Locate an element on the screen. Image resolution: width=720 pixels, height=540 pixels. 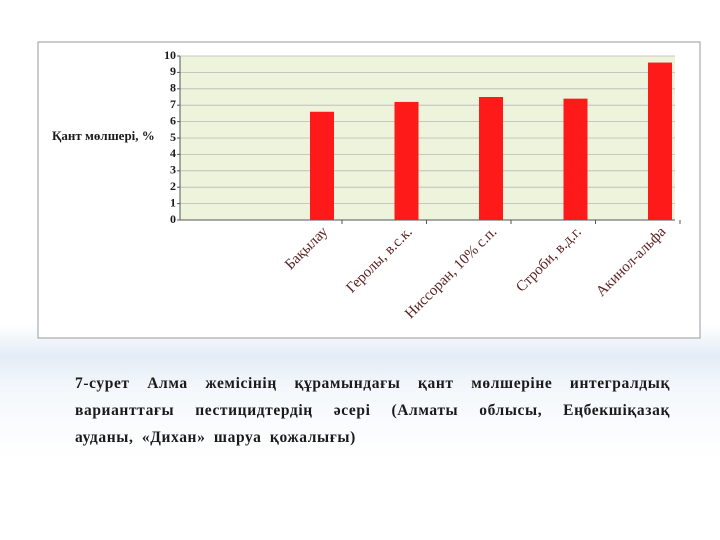
y-tick-label: 10 is located at coordinates (170, 55).